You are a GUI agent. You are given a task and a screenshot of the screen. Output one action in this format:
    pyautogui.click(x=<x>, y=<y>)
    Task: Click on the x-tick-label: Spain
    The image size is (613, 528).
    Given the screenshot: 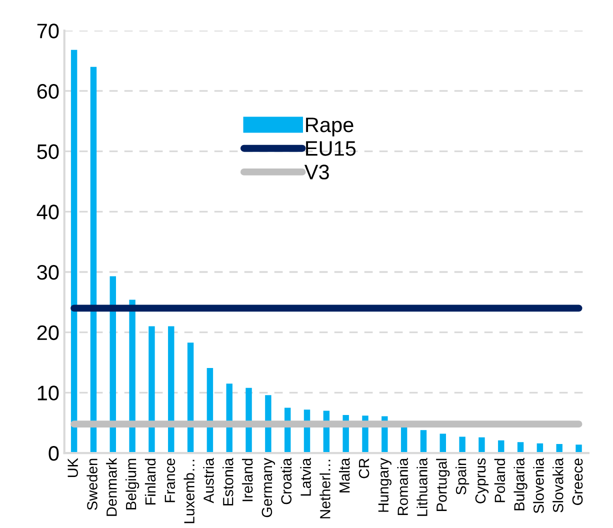 What is the action you would take?
    pyautogui.click(x=463, y=476)
    